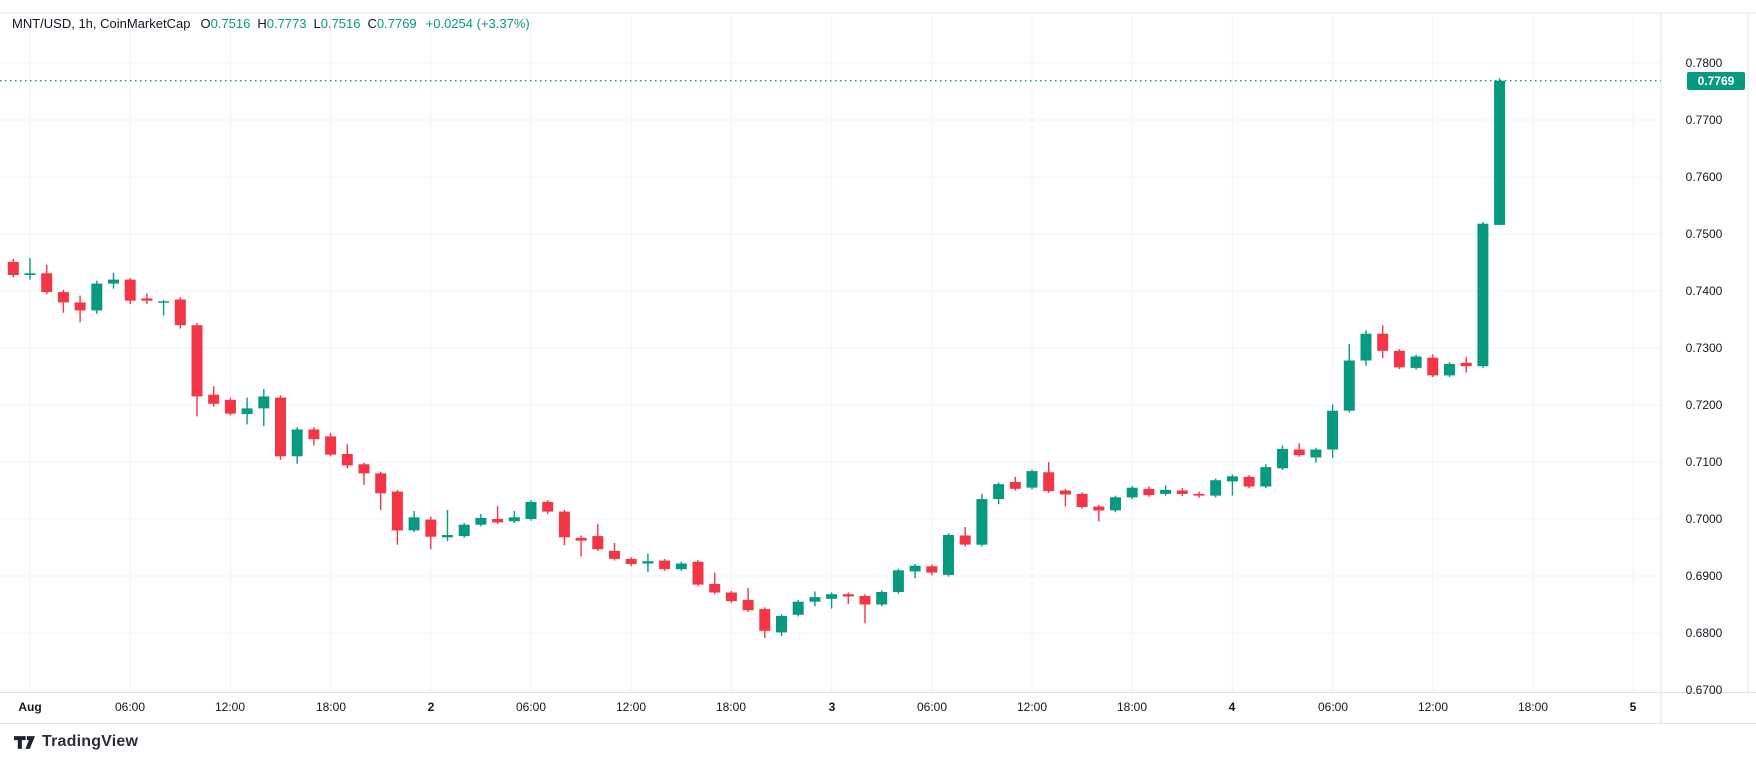 Image resolution: width=1756 pixels, height=759 pixels. I want to click on tradingview-logo-link: TradingView, so click(76, 742).